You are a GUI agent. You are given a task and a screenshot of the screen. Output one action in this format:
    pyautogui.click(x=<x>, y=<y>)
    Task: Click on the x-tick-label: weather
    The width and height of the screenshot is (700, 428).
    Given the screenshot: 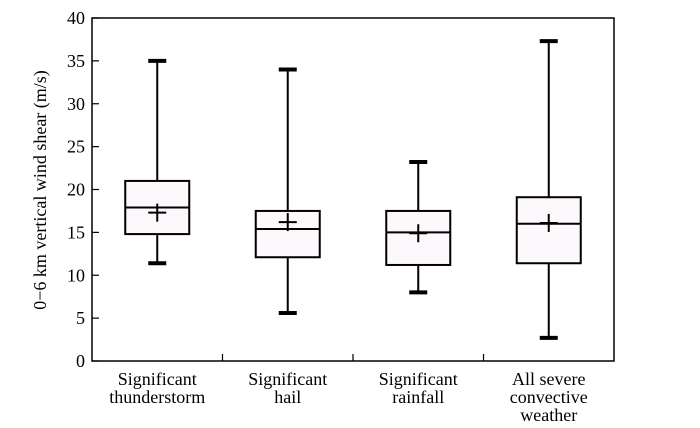 What is the action you would take?
    pyautogui.click(x=548, y=414)
    